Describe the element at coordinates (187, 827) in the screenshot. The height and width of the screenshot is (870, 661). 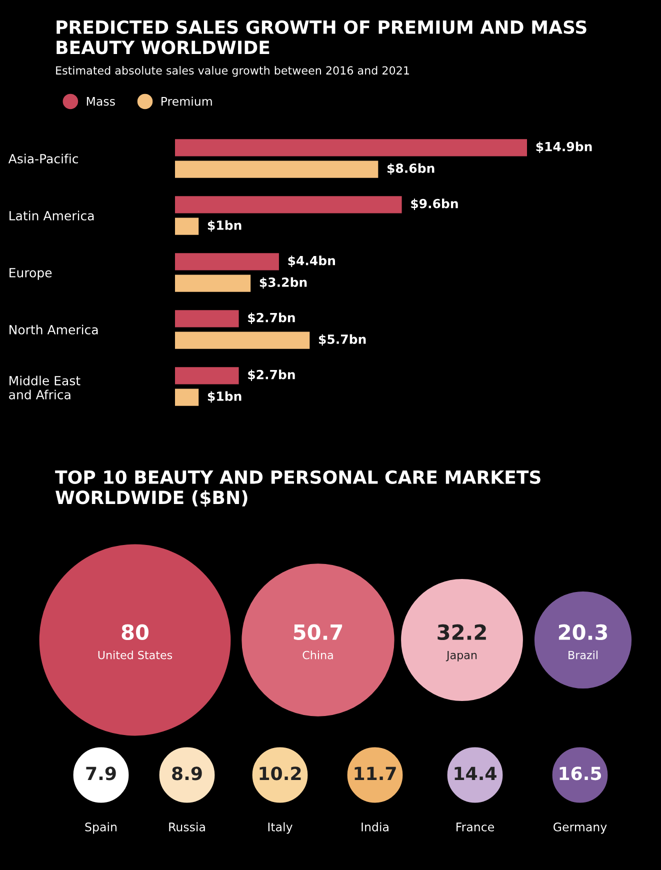
I see `category-label: Russia` at that location.